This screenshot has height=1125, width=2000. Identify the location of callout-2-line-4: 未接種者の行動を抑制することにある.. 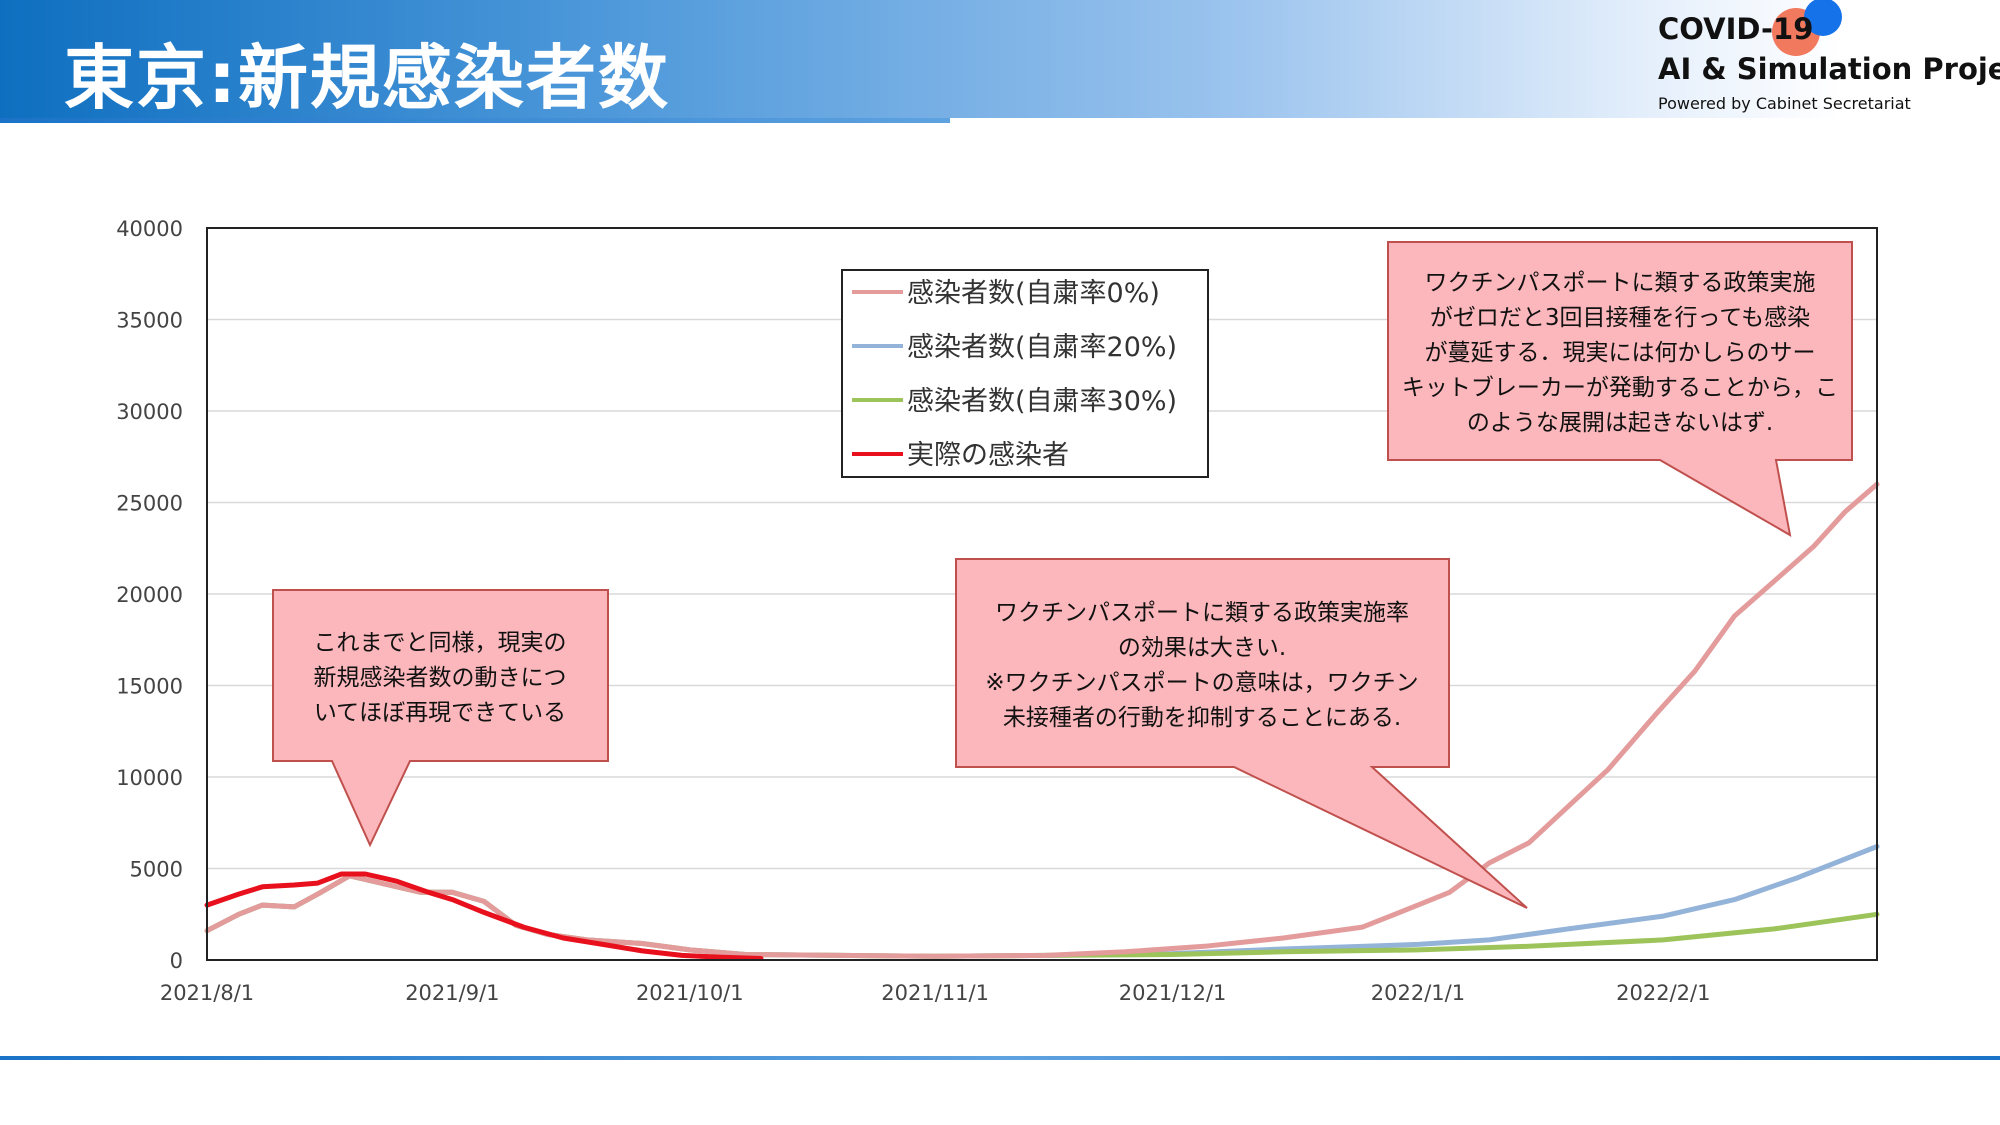
(1202, 718).